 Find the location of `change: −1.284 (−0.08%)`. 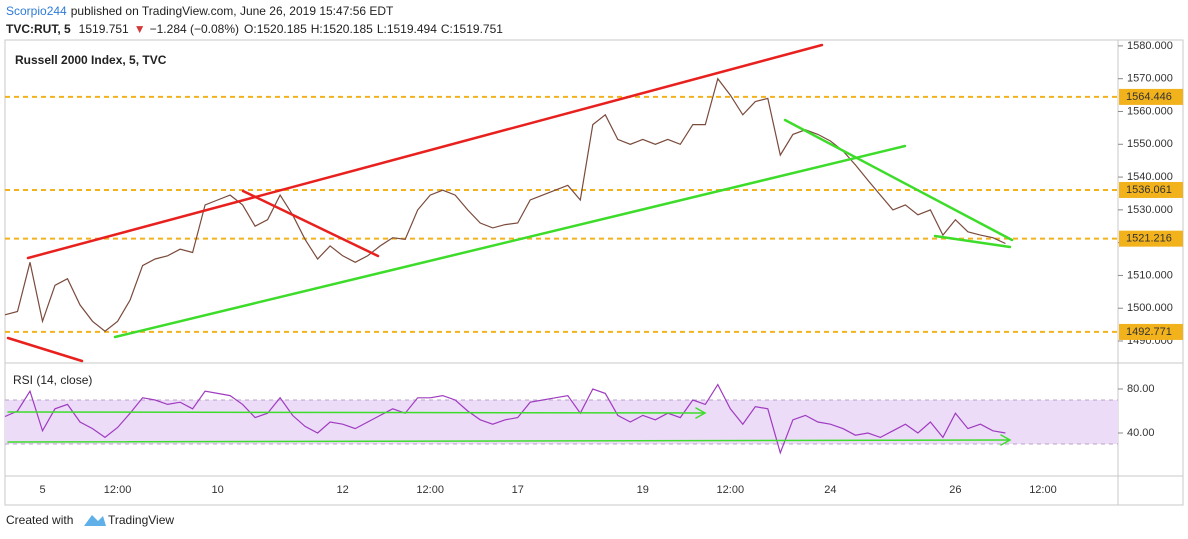

change: −1.284 (−0.08%) is located at coordinates (194, 29).